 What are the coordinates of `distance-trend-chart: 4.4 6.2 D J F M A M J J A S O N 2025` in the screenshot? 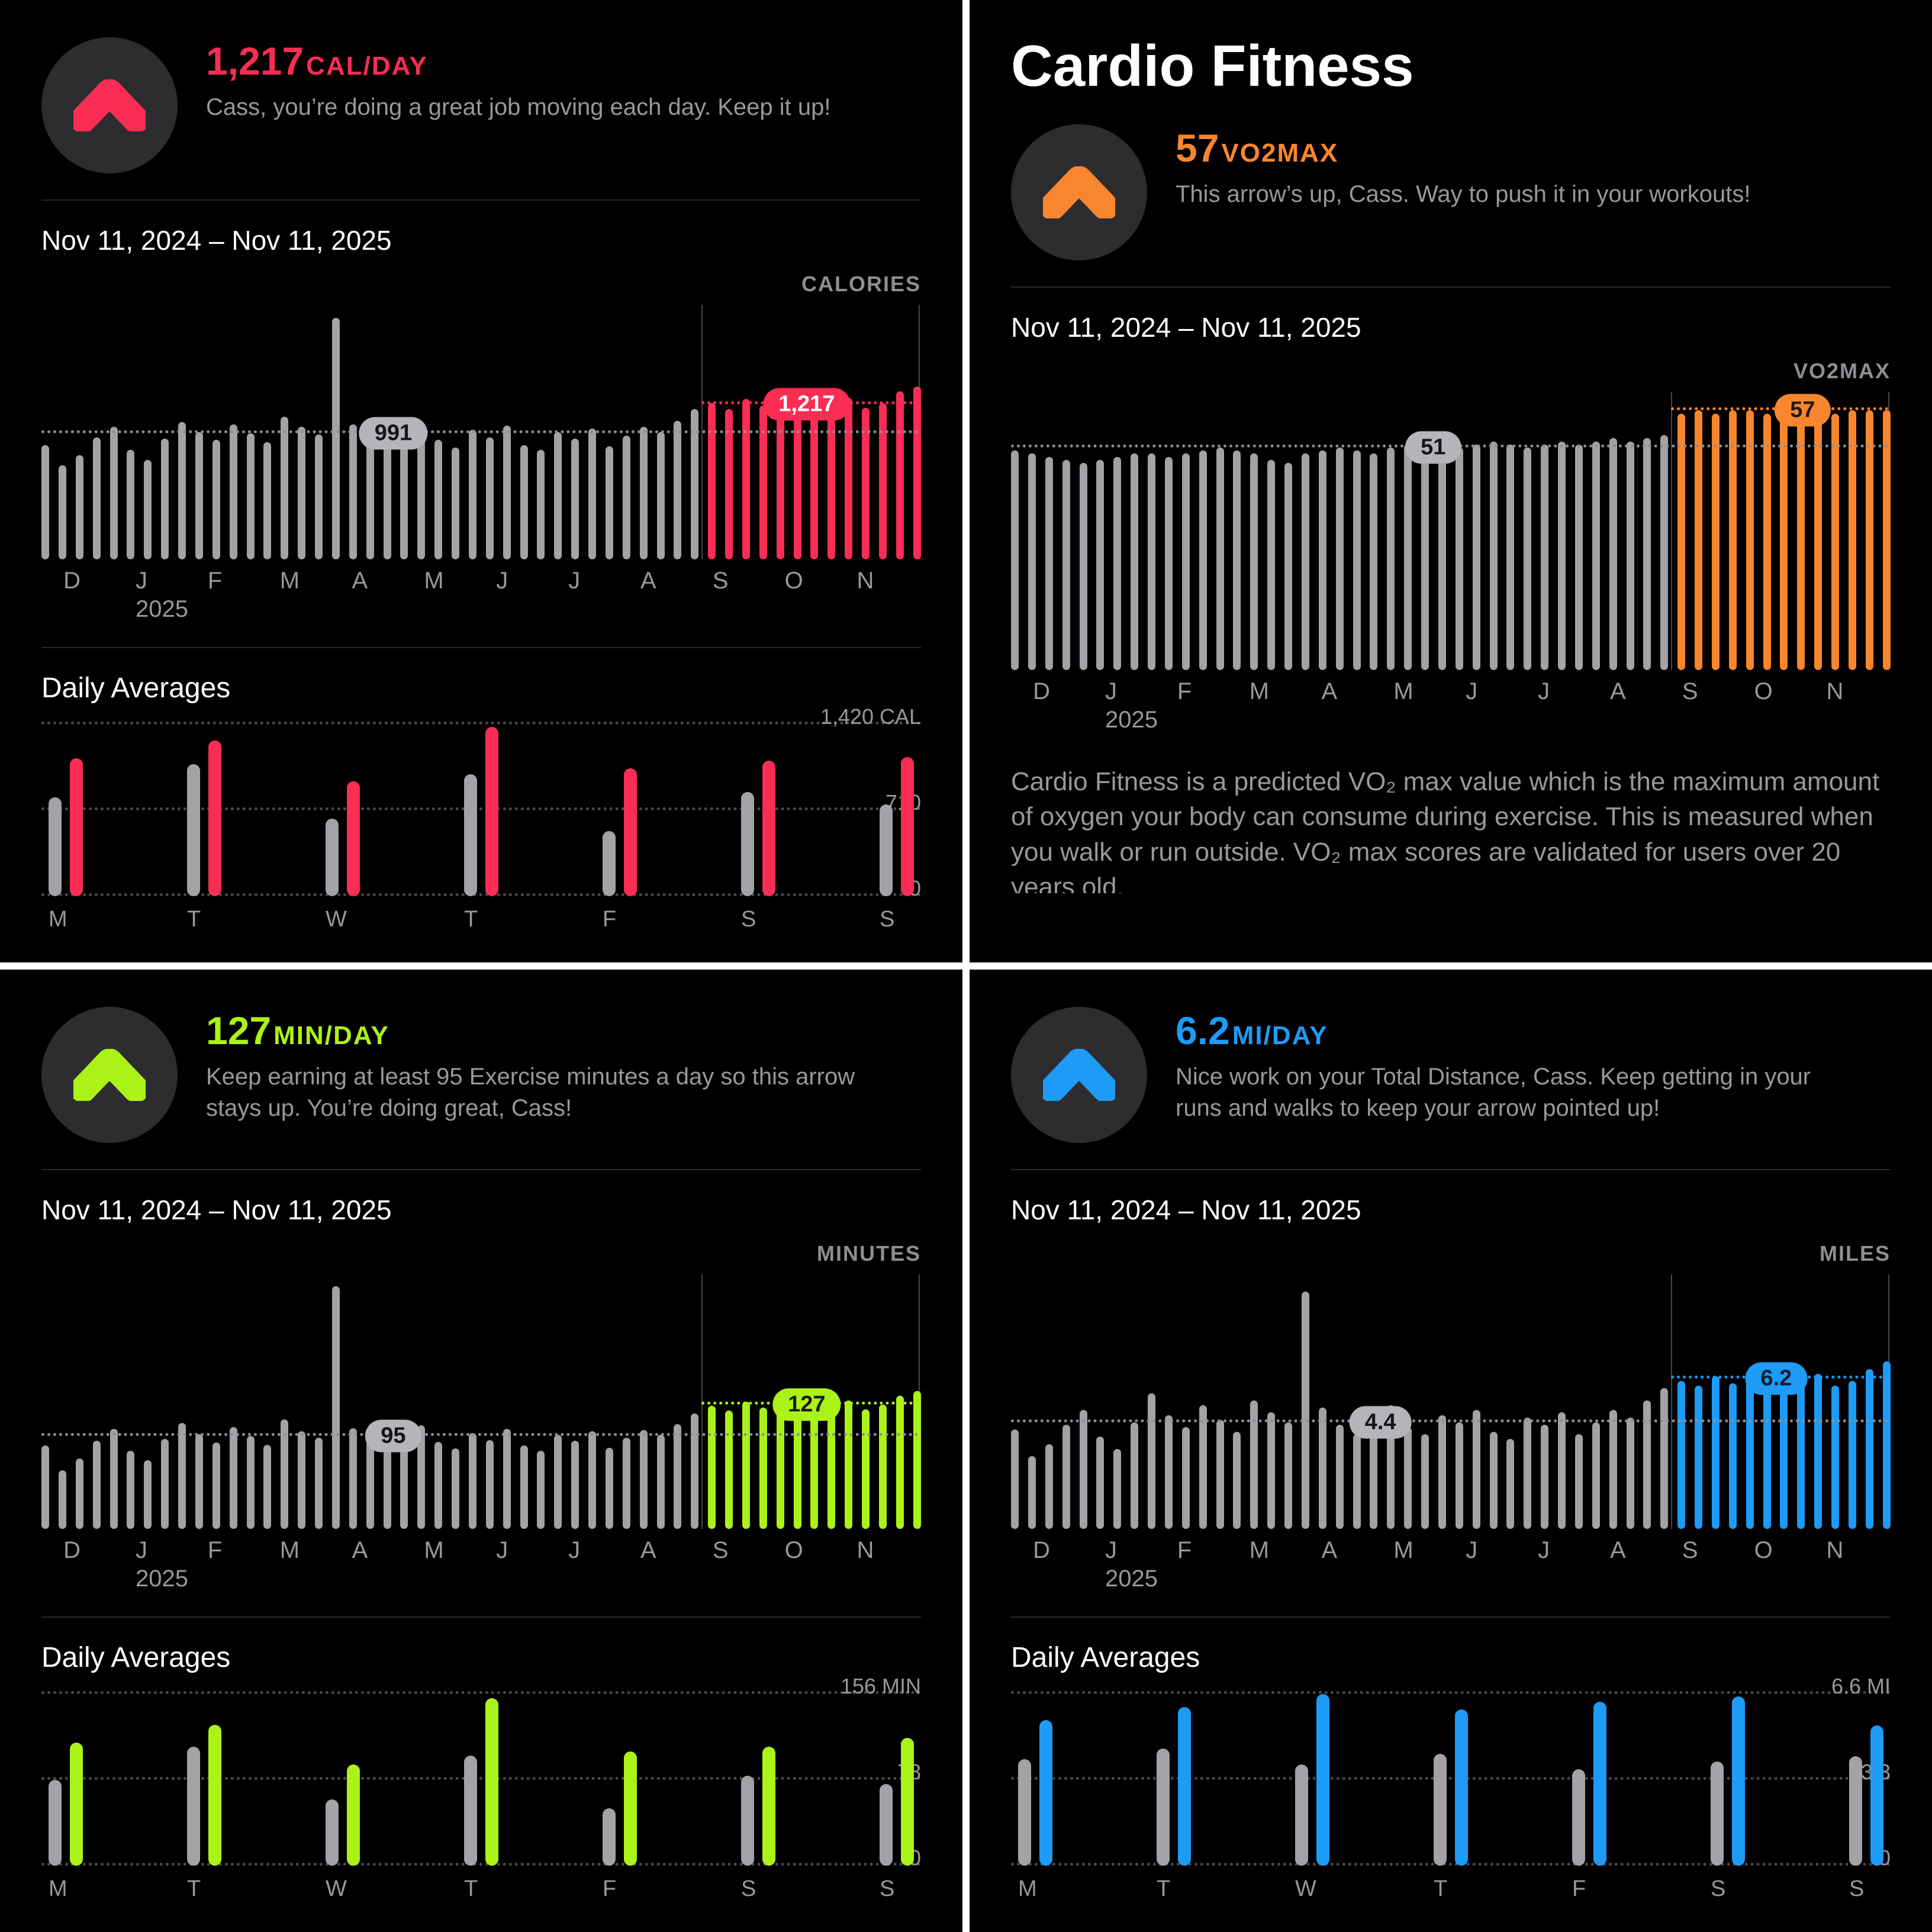 It's located at (1451, 1433).